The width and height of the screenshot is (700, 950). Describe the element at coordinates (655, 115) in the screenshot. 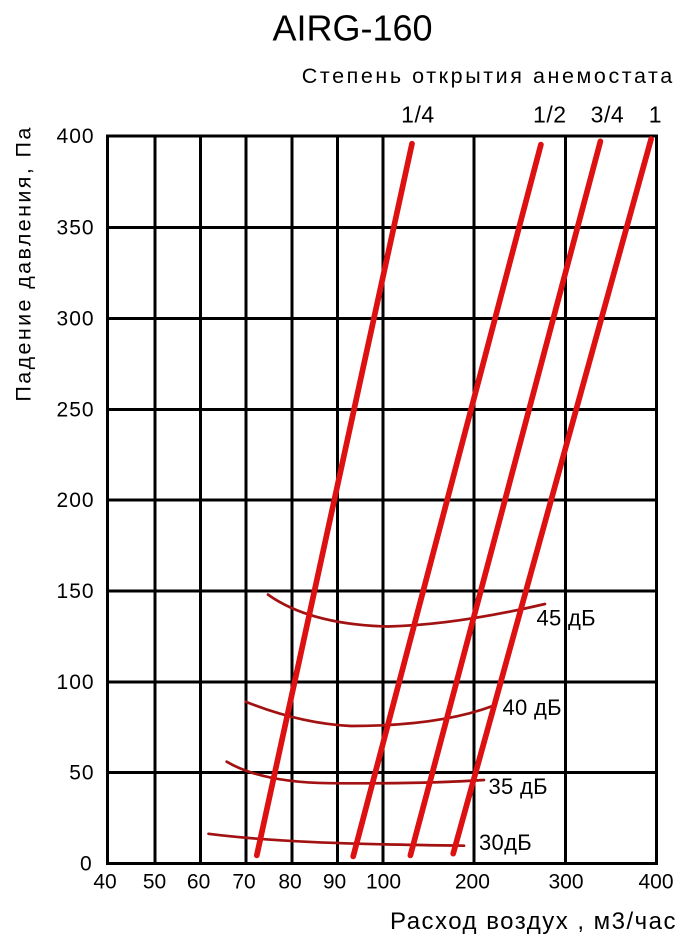

I see `svg-text: 1` at that location.